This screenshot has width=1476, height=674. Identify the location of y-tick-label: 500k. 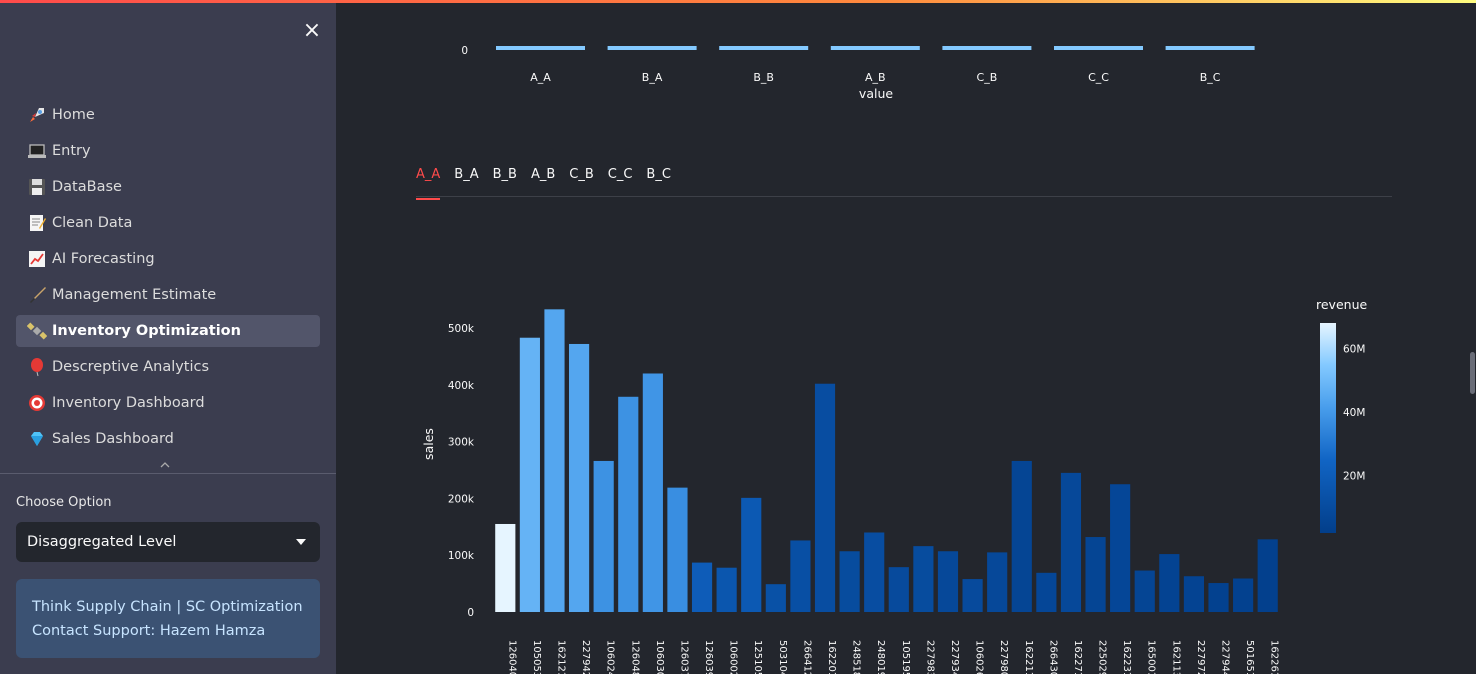
(461, 329).